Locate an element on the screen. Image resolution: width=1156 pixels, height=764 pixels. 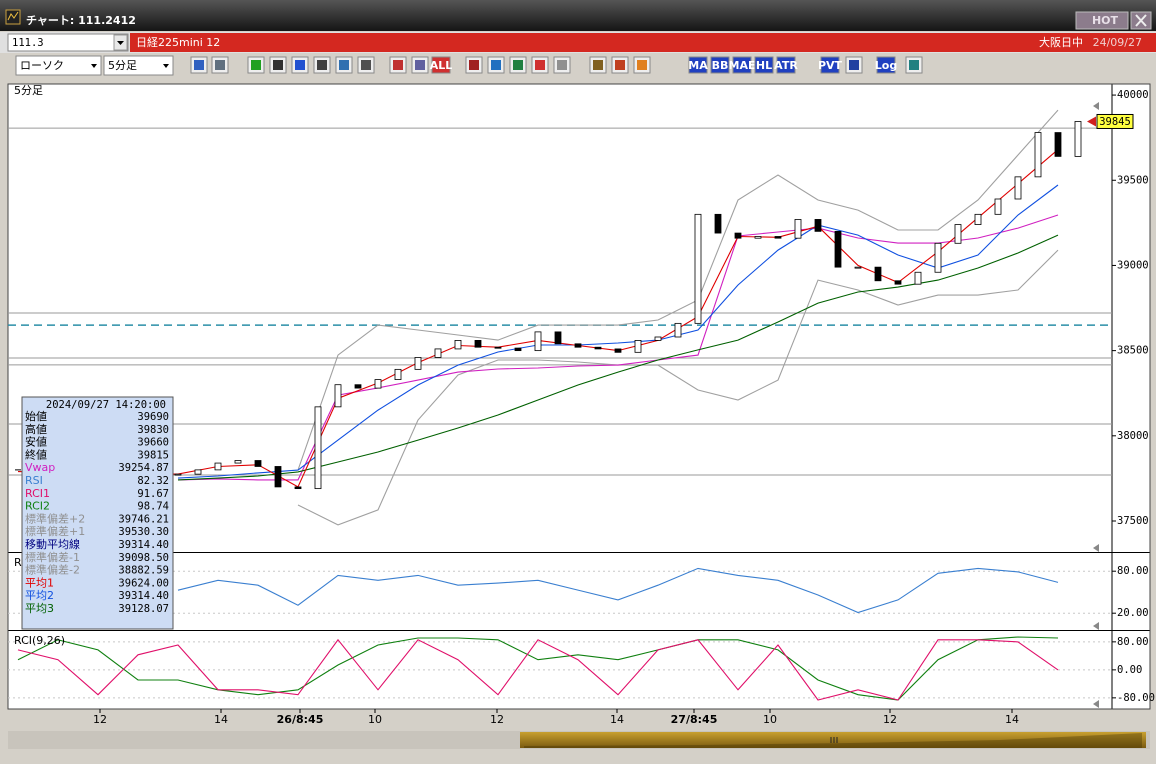
toolbar-button-label: ATR is located at coordinates (786, 65).